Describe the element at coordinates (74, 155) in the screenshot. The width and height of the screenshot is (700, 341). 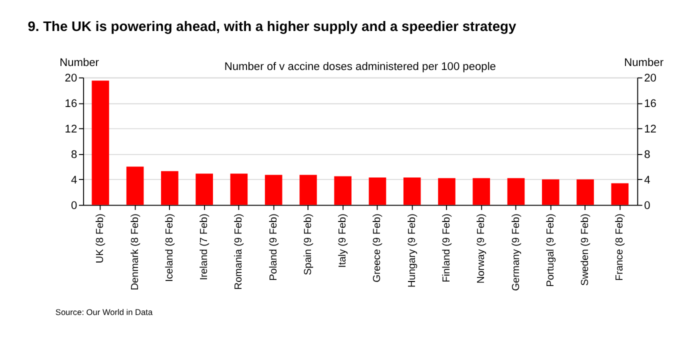
I see `y-tick-label: 8` at that location.